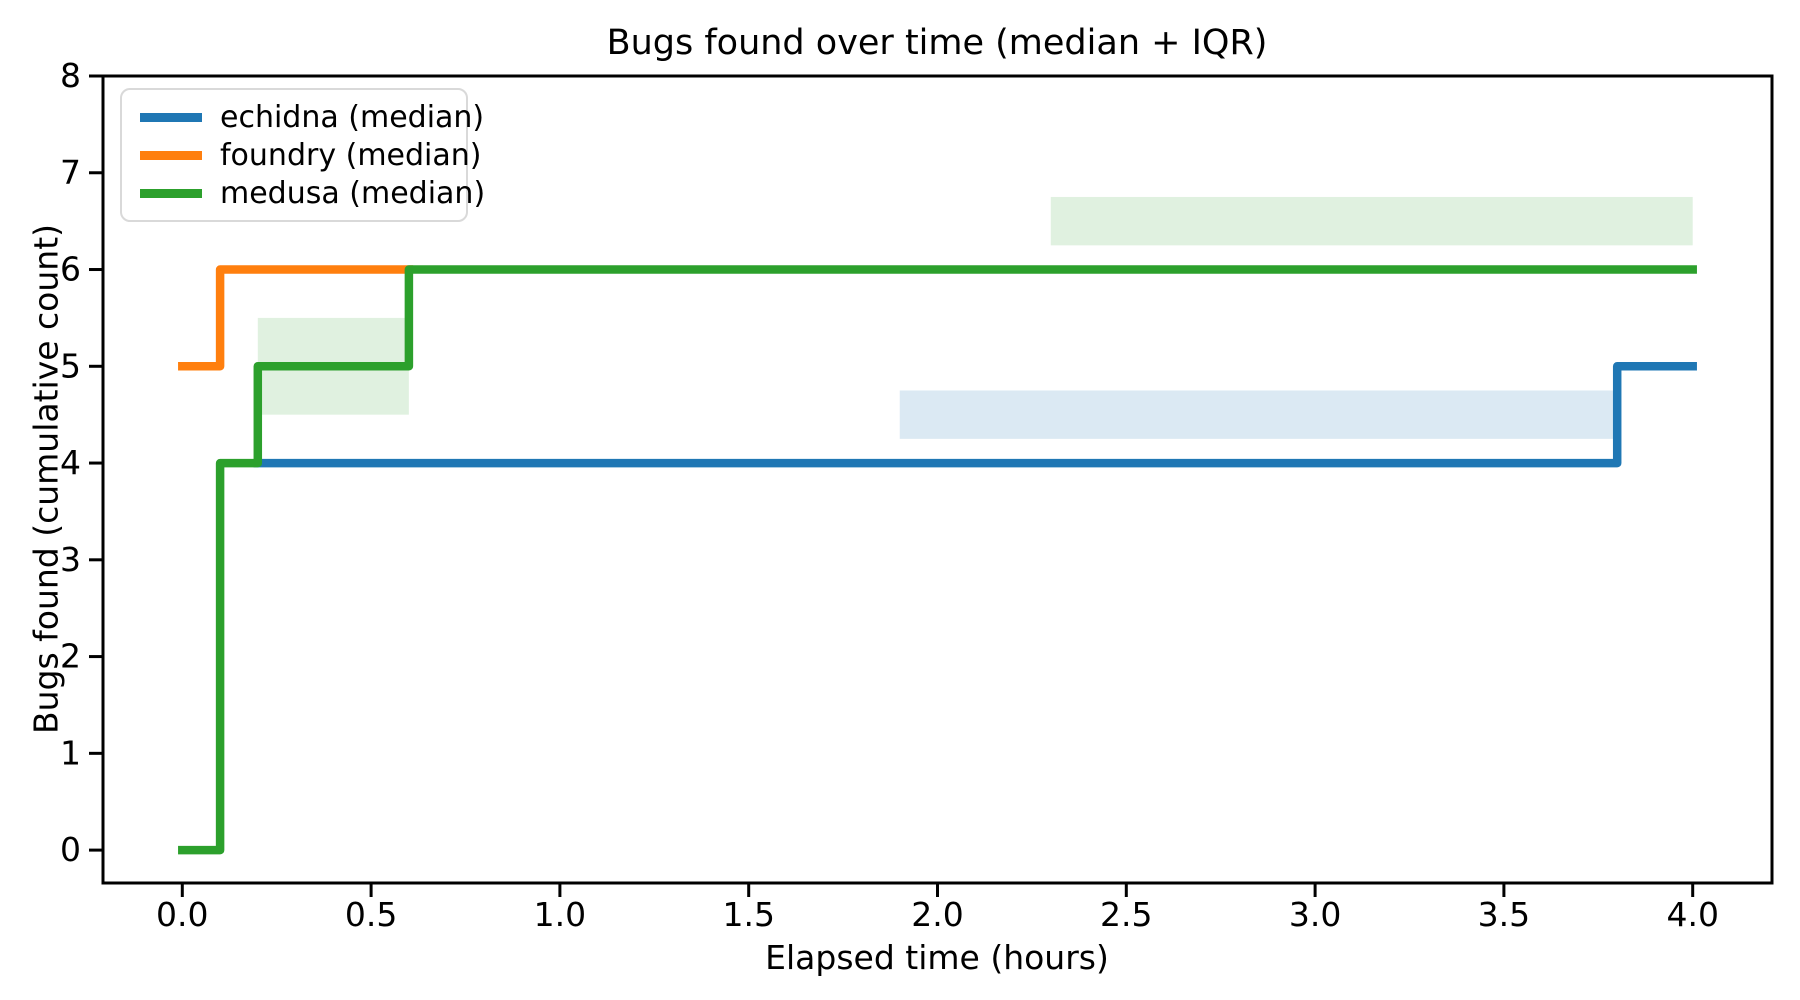  I want to click on legend-item-echidna: echidna (median), so click(312, 117).